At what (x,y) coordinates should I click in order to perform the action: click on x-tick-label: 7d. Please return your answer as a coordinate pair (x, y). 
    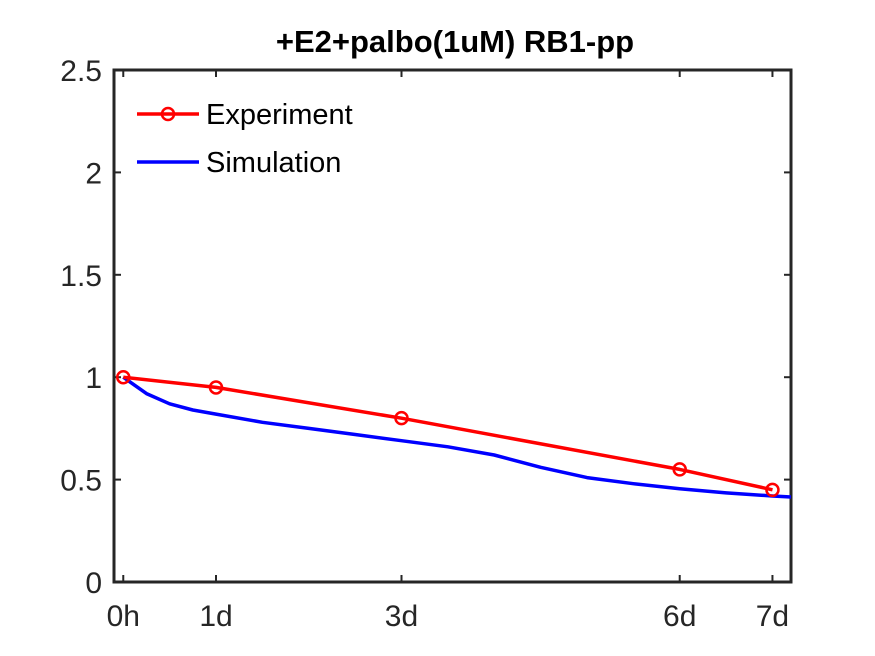
    Looking at the image, I should click on (772, 616).